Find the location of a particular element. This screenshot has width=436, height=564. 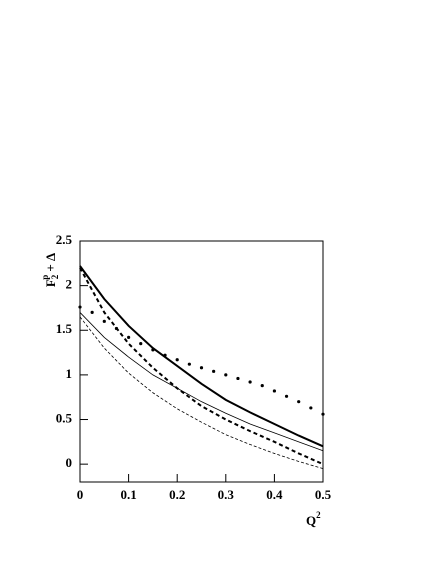

y-label-rest: + Δ is located at coordinates (50, 262).